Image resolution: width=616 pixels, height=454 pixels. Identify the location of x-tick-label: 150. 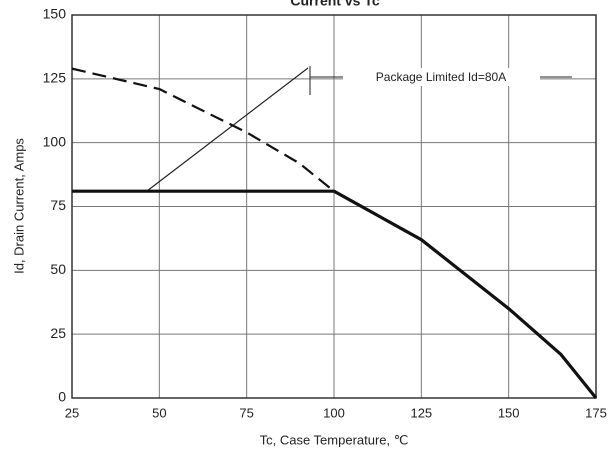
(509, 412).